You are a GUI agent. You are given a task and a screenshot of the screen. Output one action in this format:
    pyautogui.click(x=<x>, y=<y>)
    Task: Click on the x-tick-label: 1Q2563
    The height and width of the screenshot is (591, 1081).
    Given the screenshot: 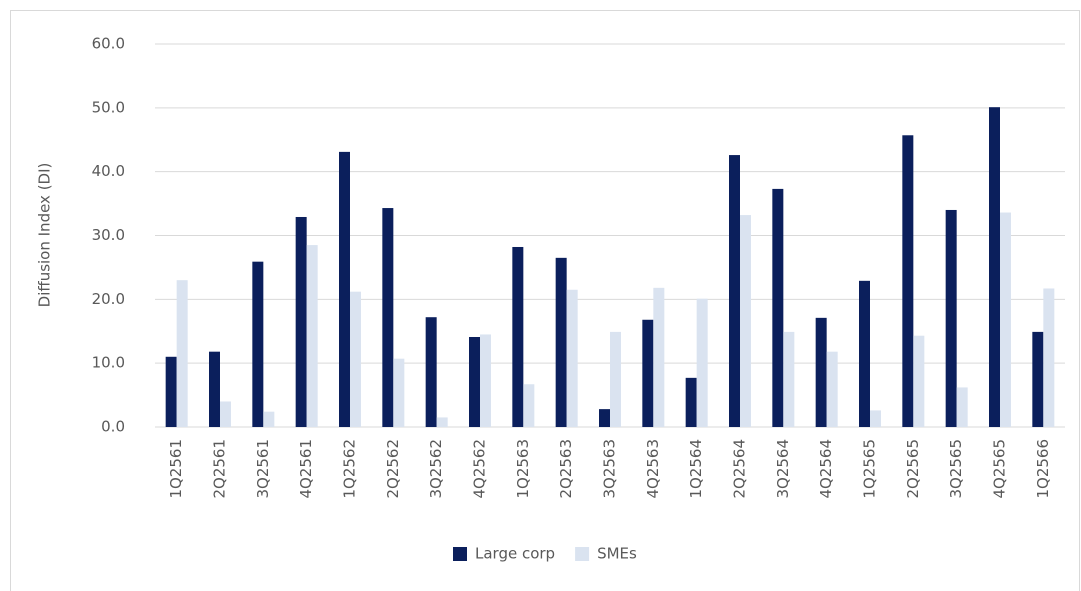 What is the action you would take?
    pyautogui.click(x=523, y=469)
    